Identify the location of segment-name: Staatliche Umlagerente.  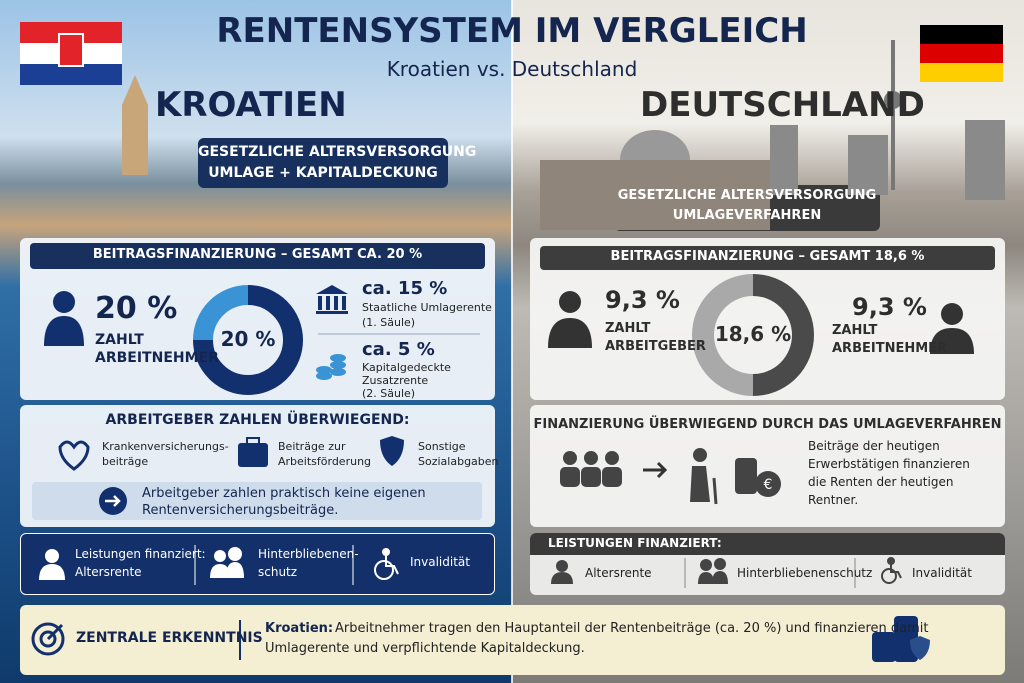
(427, 307).